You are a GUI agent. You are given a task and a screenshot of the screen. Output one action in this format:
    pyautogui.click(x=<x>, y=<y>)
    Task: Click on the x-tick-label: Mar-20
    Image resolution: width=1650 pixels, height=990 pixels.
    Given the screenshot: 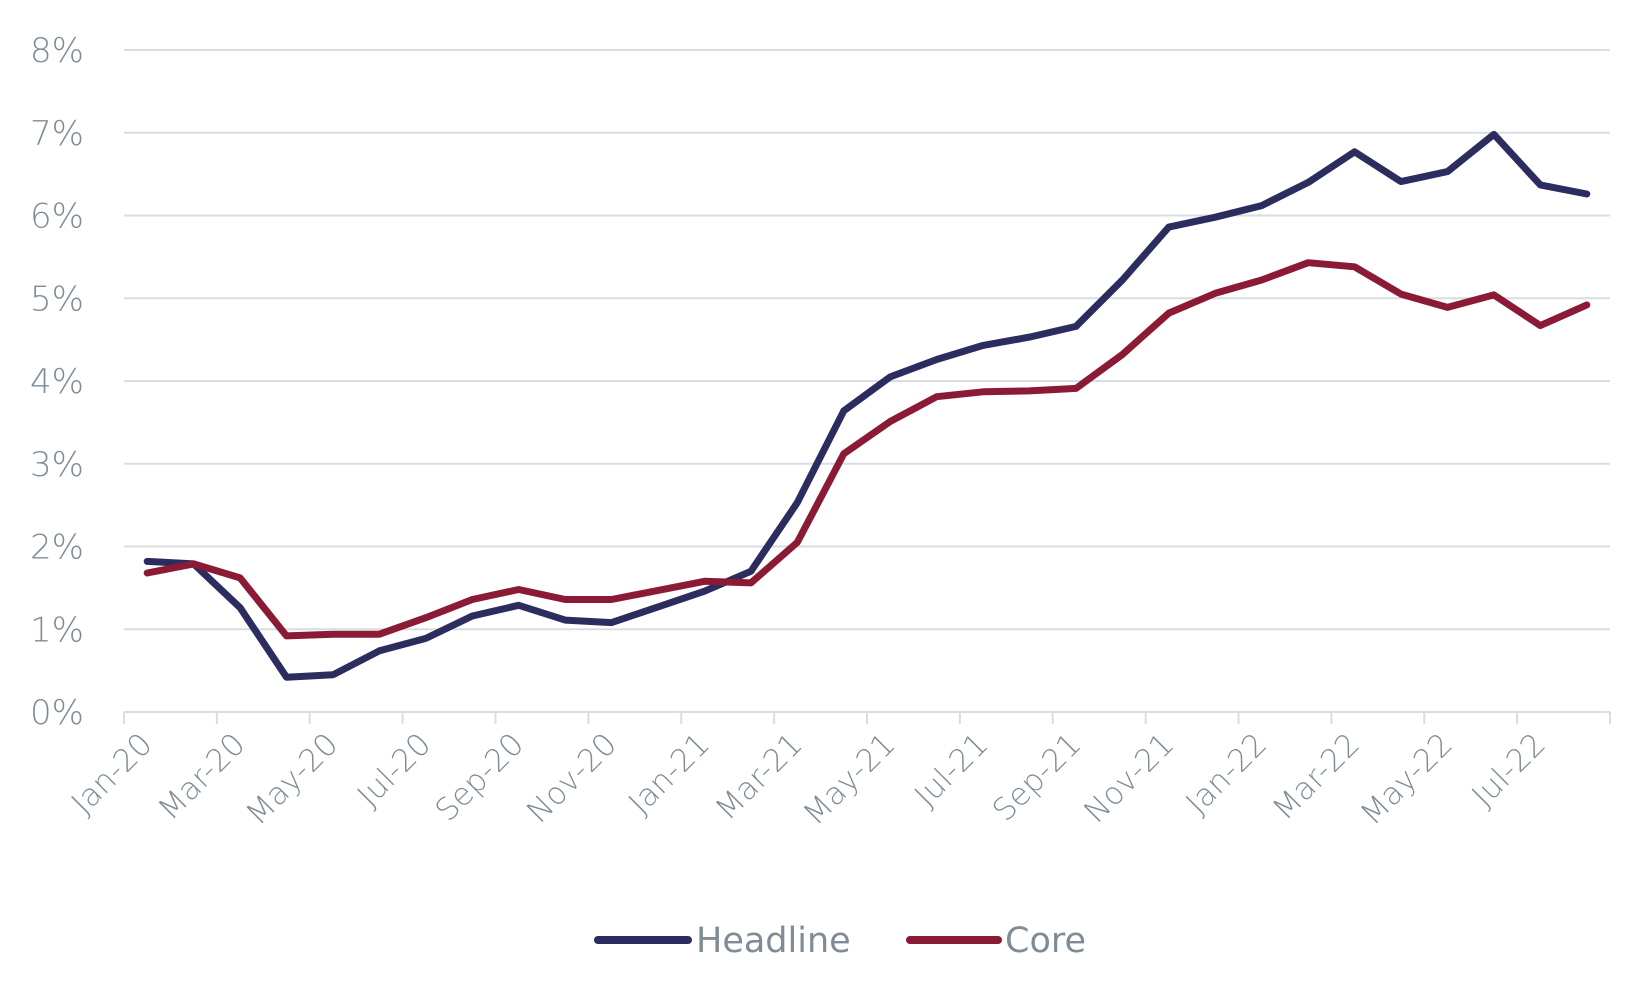 What is the action you would take?
    pyautogui.click(x=201, y=776)
    